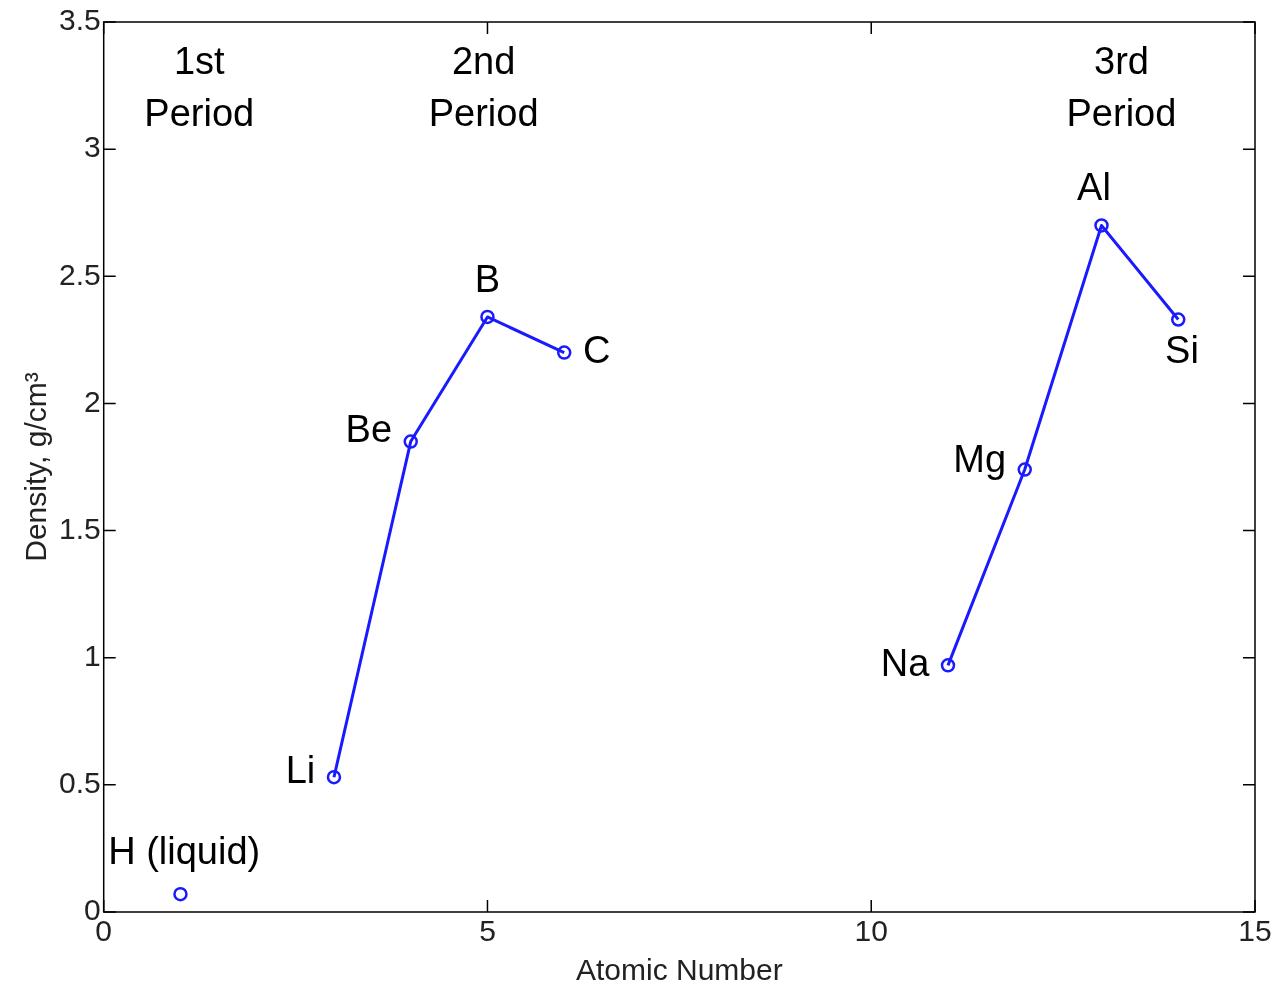  Describe the element at coordinates (92, 655) in the screenshot. I see `y-tick-label: 1` at that location.